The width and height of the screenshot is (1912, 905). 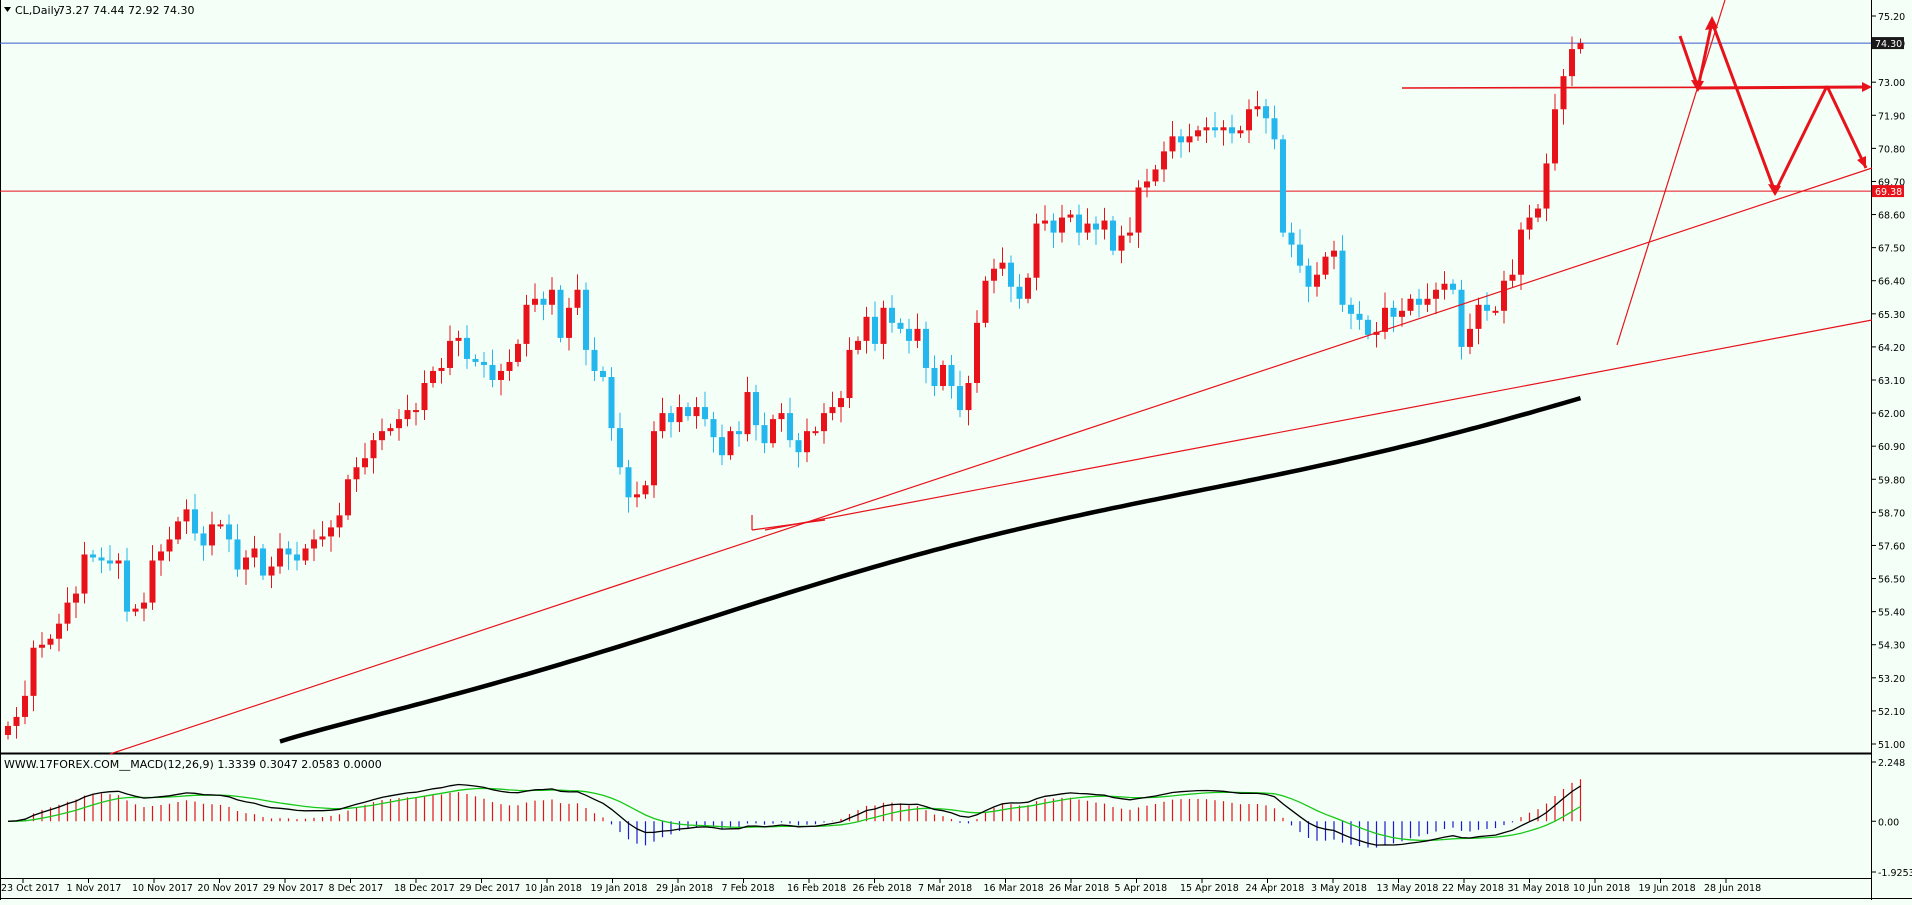 I want to click on trendline-middle, so click(x=1318, y=425).